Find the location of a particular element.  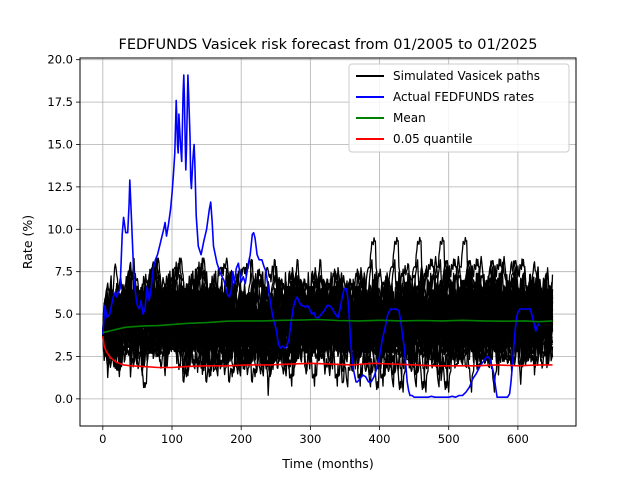

y-tick-label: 2.5 is located at coordinates (64, 356).